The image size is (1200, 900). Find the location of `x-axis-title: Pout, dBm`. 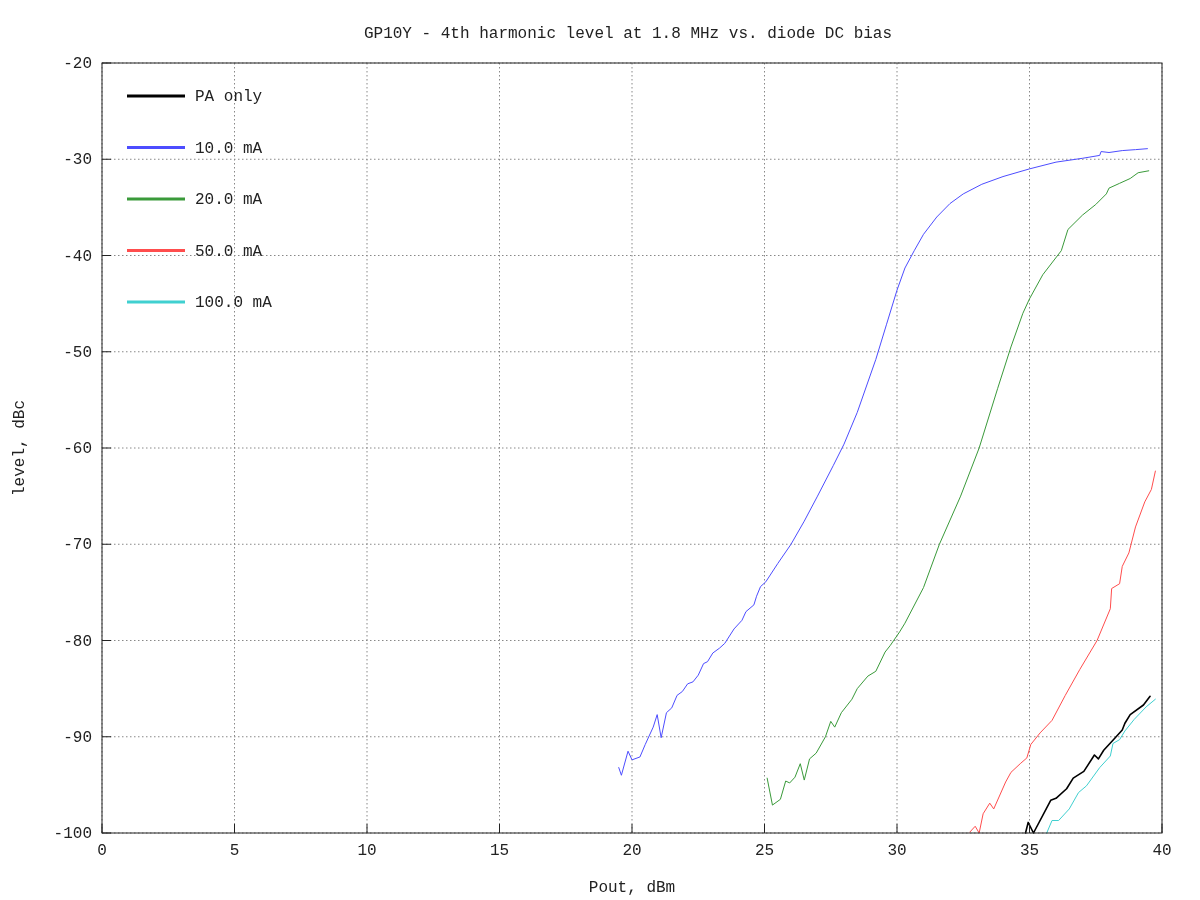

x-axis-title: Pout, dBm is located at coordinates (632, 888).